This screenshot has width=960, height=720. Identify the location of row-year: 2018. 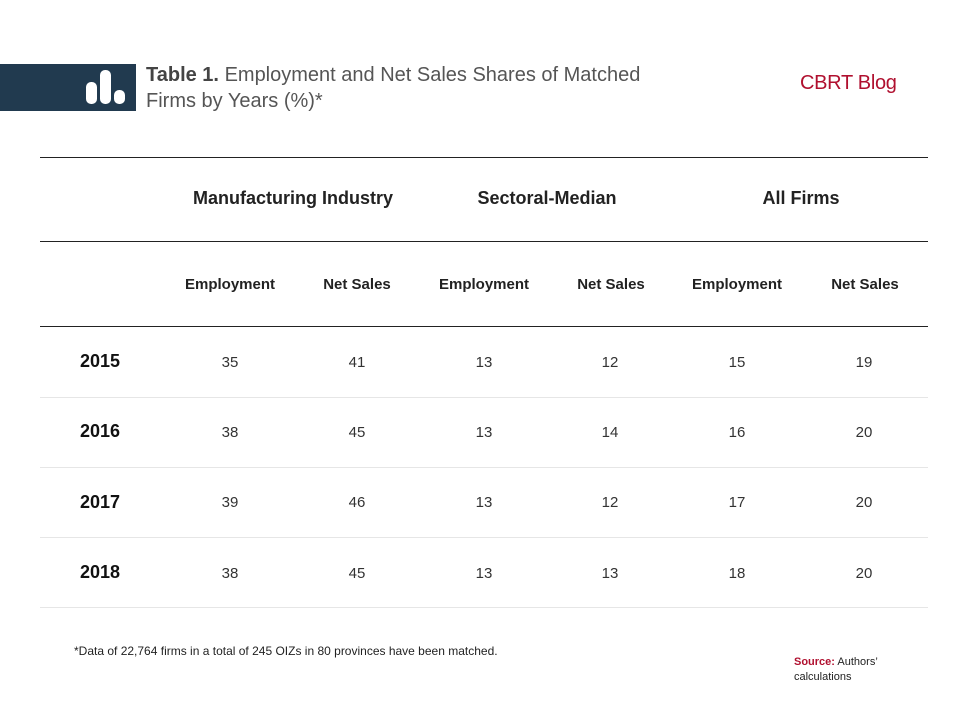
(100, 572).